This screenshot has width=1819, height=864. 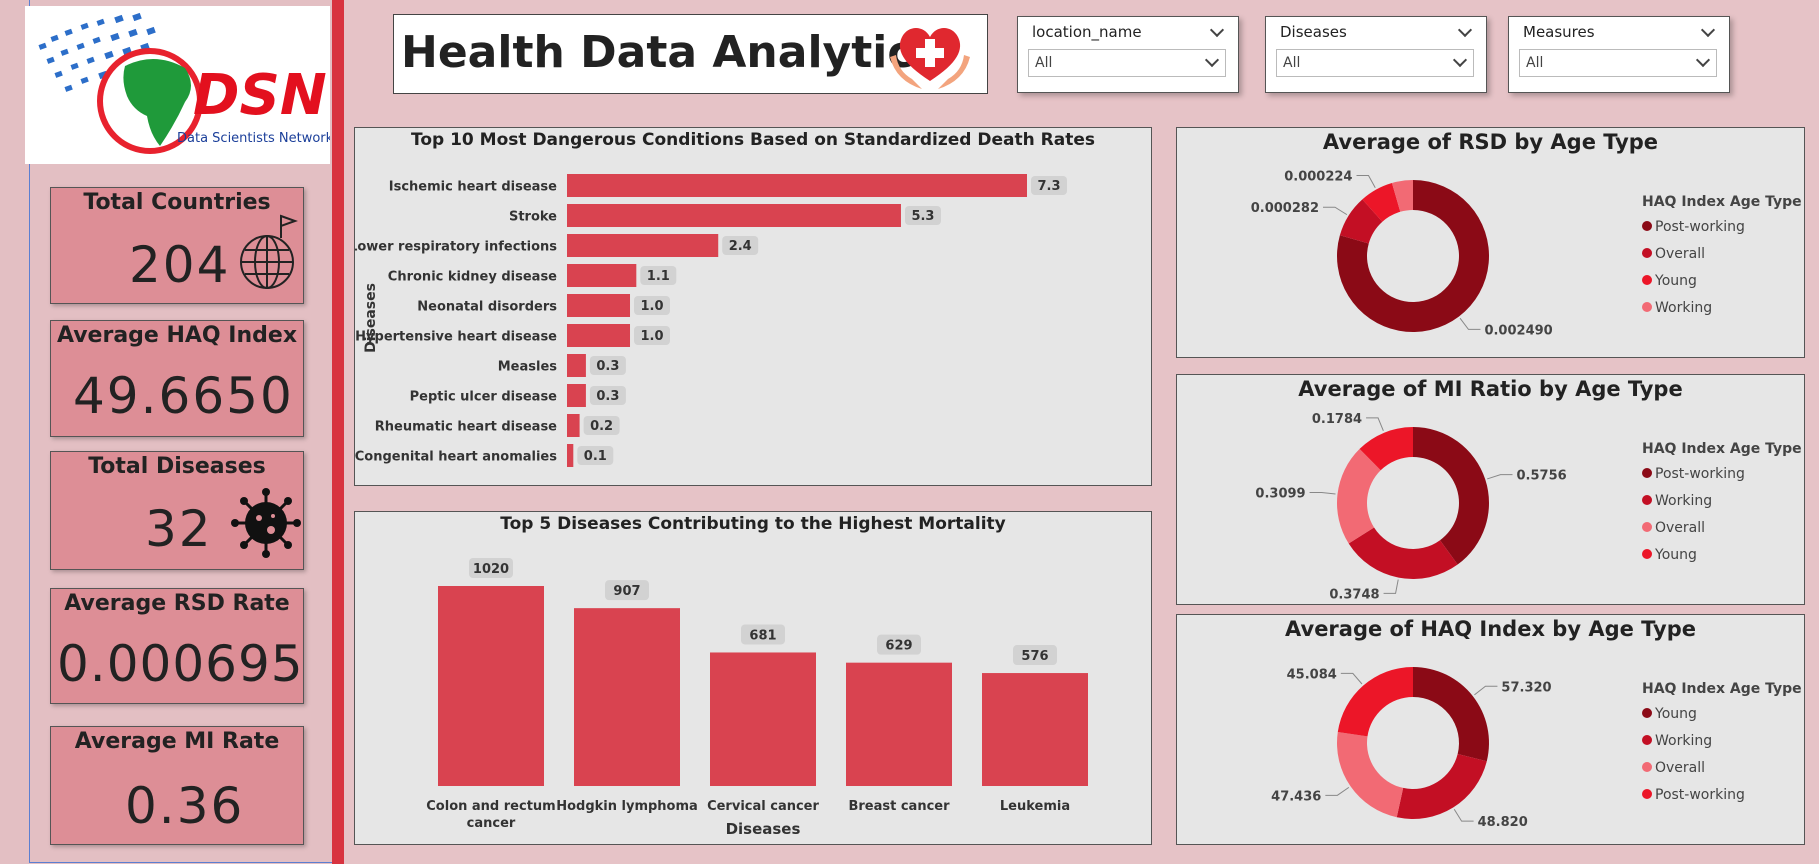 What do you see at coordinates (491, 569) in the screenshot?
I see `data-label: 1020` at bounding box center [491, 569].